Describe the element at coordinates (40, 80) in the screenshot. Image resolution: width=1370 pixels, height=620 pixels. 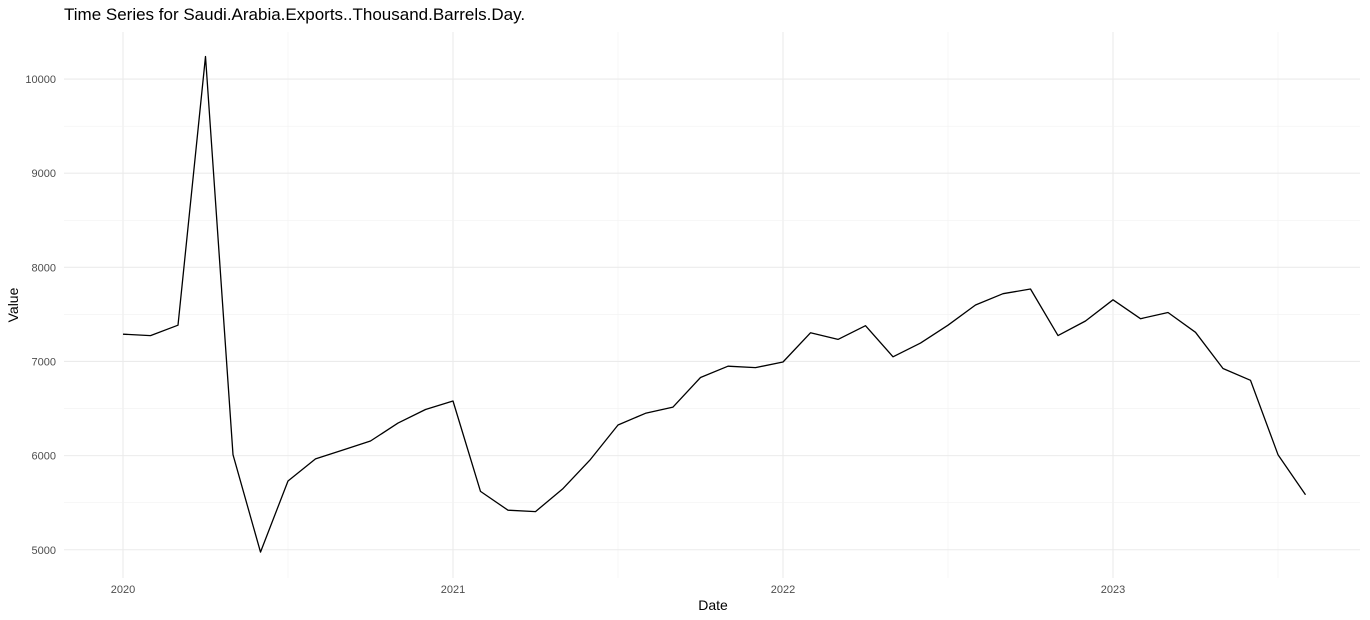
I see `y-tick-label: 10000` at that location.